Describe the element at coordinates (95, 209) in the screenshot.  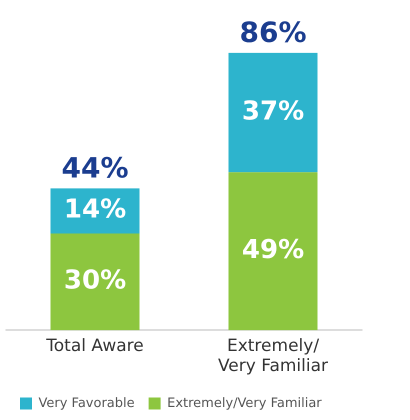
I see `data-label: 14%` at that location.